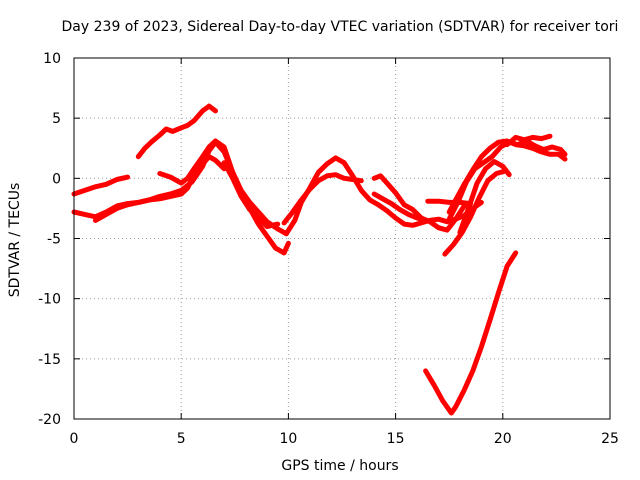 This screenshot has width=640, height=480. Describe the element at coordinates (49, 300) in the screenshot. I see `y-tick-label: -10` at that location.